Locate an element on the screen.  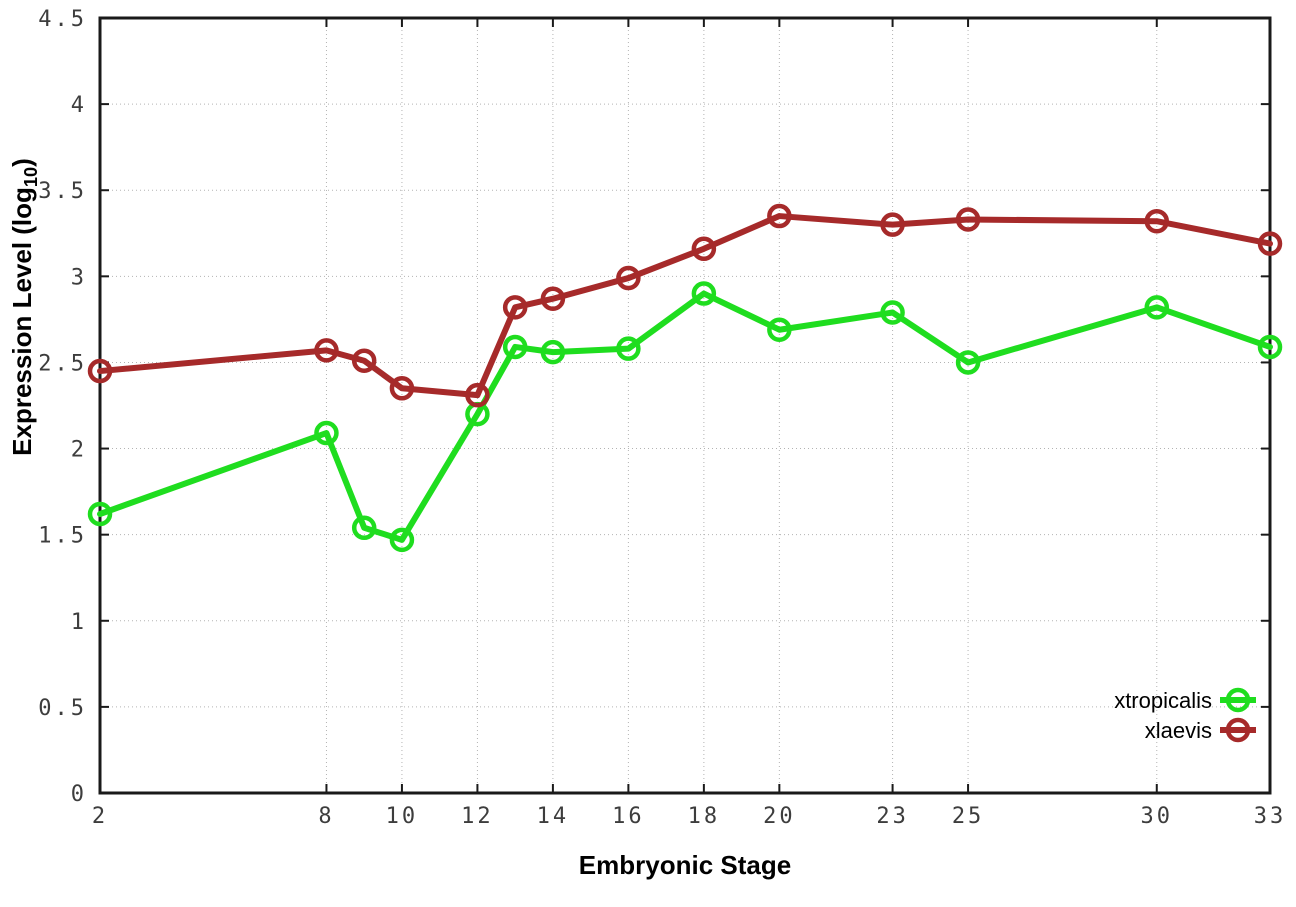
y-tick-label: 4.5 is located at coordinates (62, 19).